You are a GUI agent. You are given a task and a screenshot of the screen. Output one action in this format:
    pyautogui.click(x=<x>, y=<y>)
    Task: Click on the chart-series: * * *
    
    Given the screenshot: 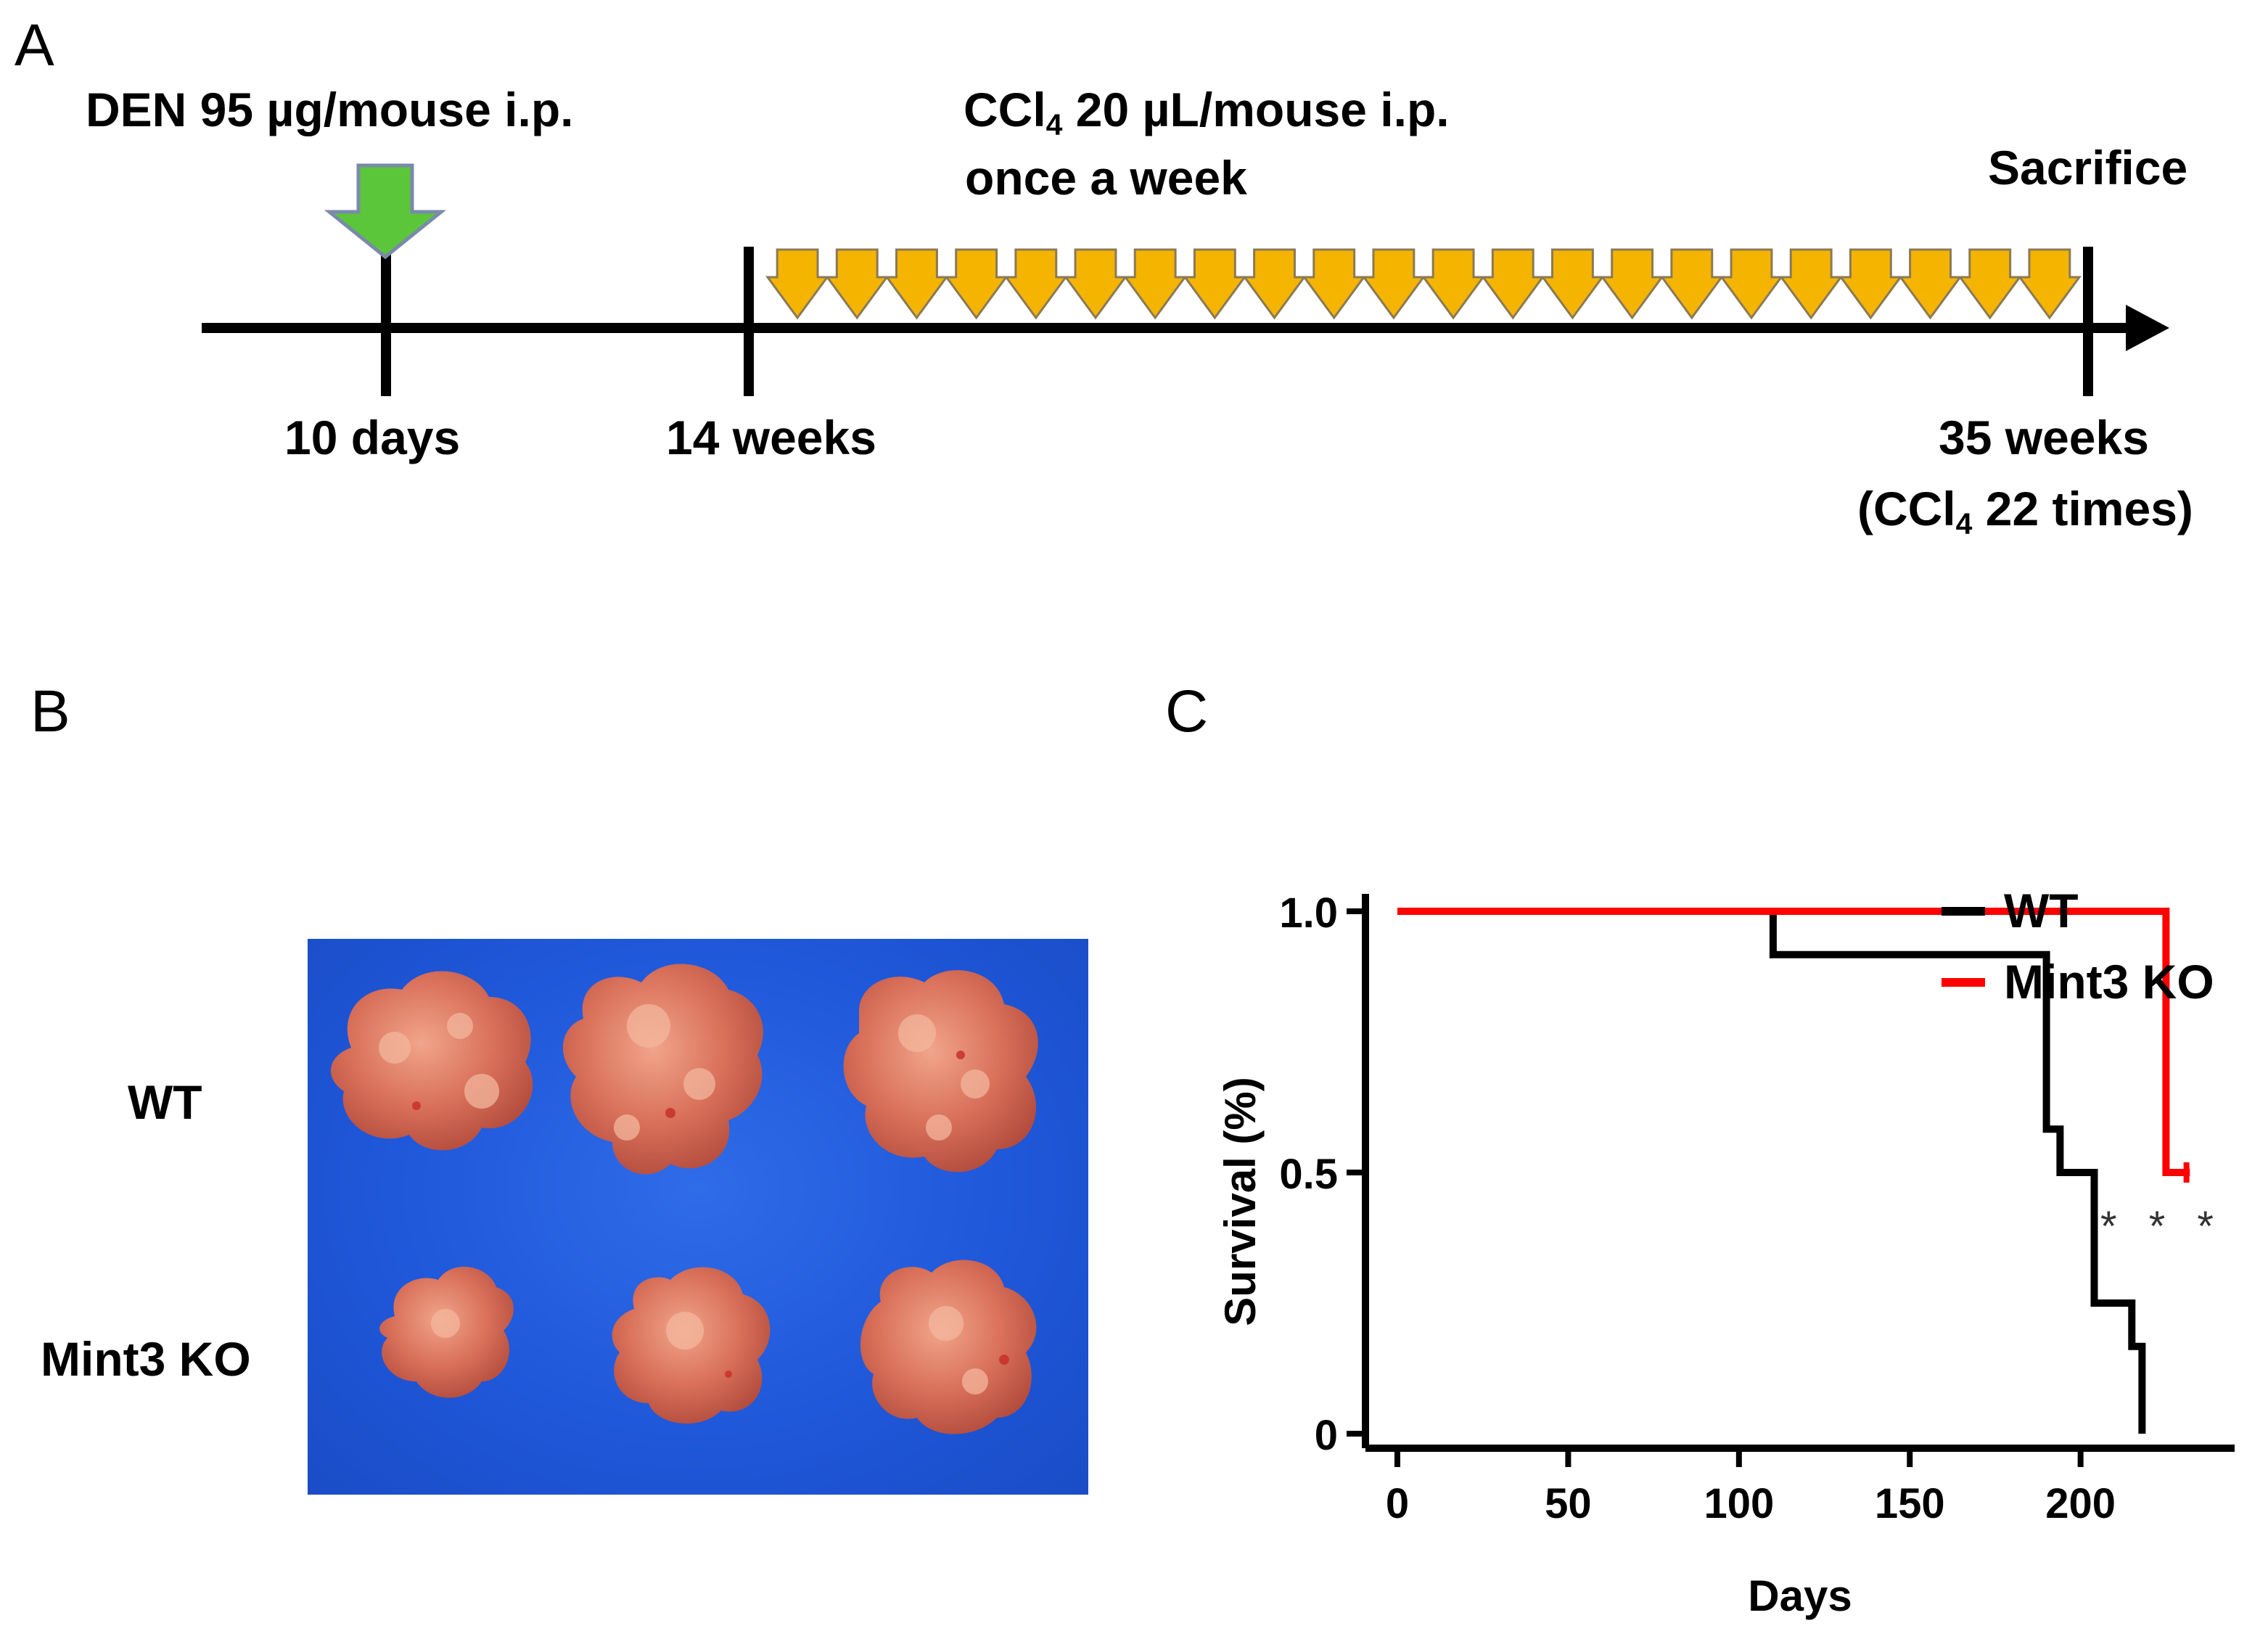 What is the action you would take?
    pyautogui.click(x=1811, y=1171)
    